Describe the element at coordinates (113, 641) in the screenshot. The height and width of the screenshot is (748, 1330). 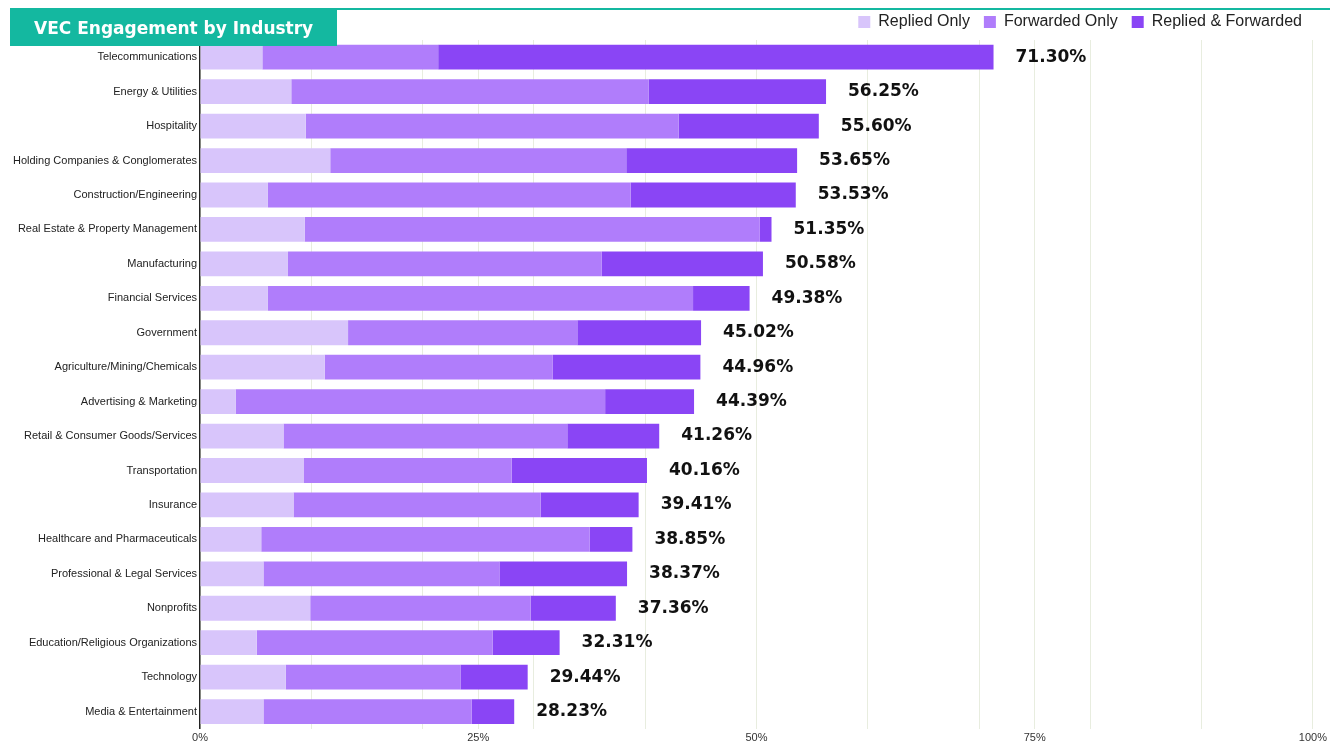
I see `y-tick-label: Education/Religious Organizations` at that location.